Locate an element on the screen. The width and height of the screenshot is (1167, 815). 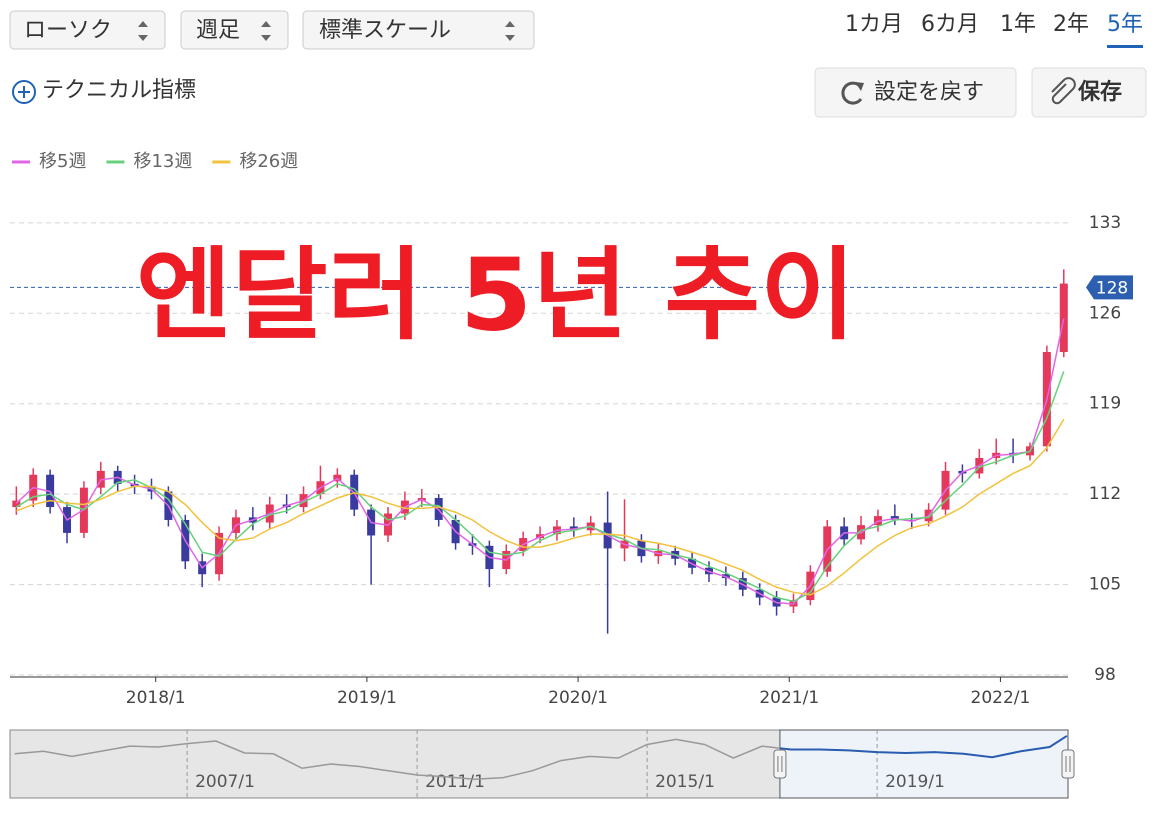
chart-type-dropdown: ローソク is located at coordinates (87, 30).